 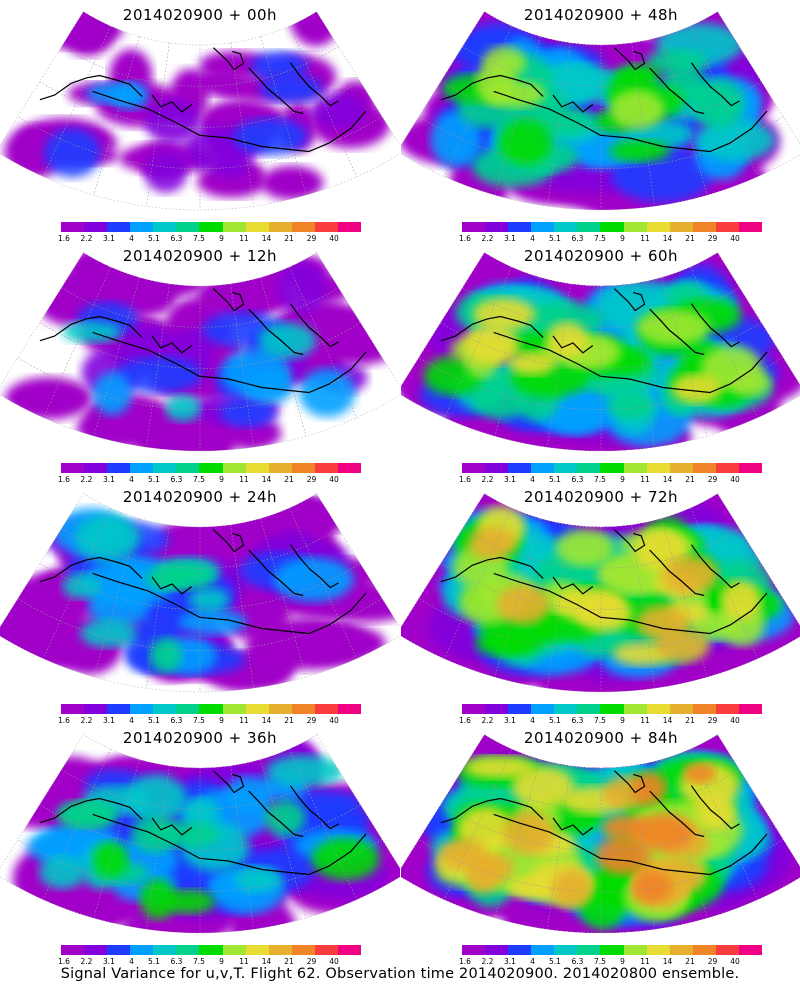 What do you see at coordinates (200, 497) in the screenshot?
I see `panel-title: 2014020900 + 24h` at bounding box center [200, 497].